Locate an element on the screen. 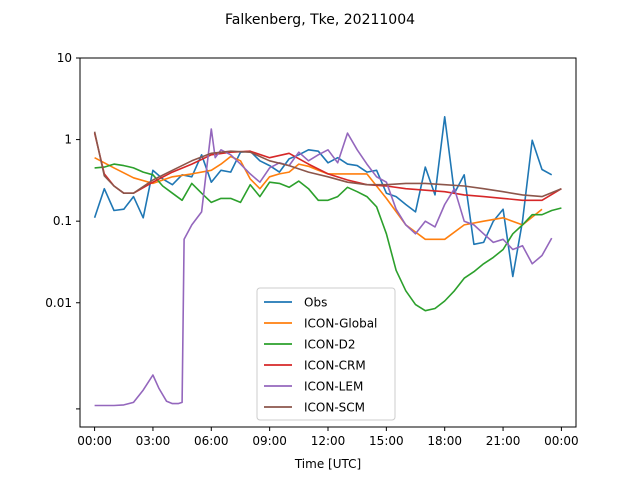 This screenshot has width=640, height=484. x-tick-label: 15:00 is located at coordinates (386, 441).